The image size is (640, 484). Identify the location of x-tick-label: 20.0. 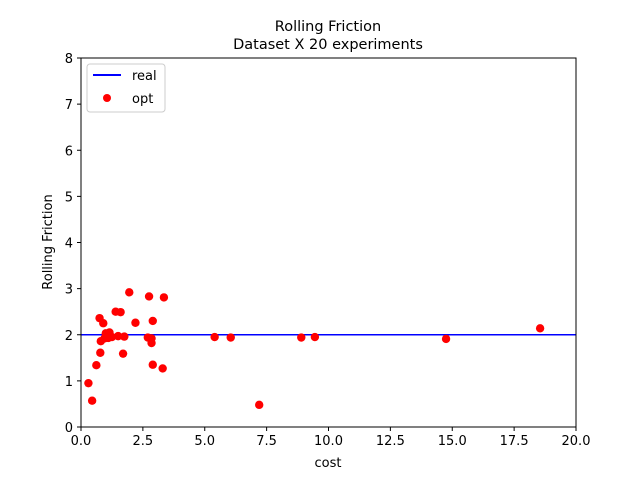
(576, 441).